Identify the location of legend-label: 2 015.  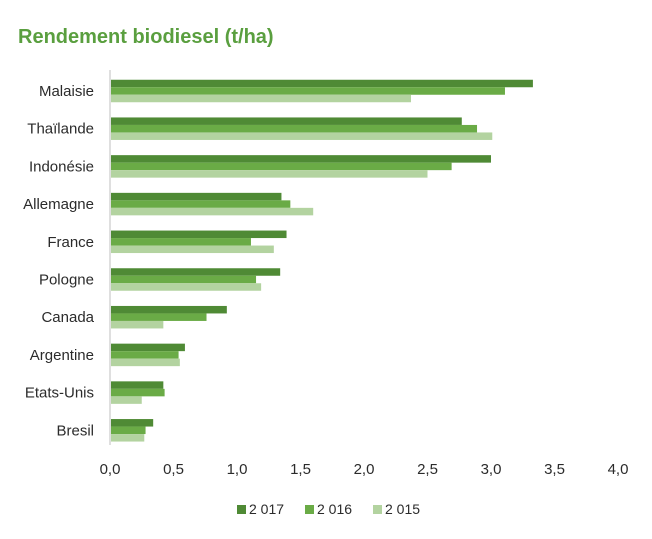
(402, 509).